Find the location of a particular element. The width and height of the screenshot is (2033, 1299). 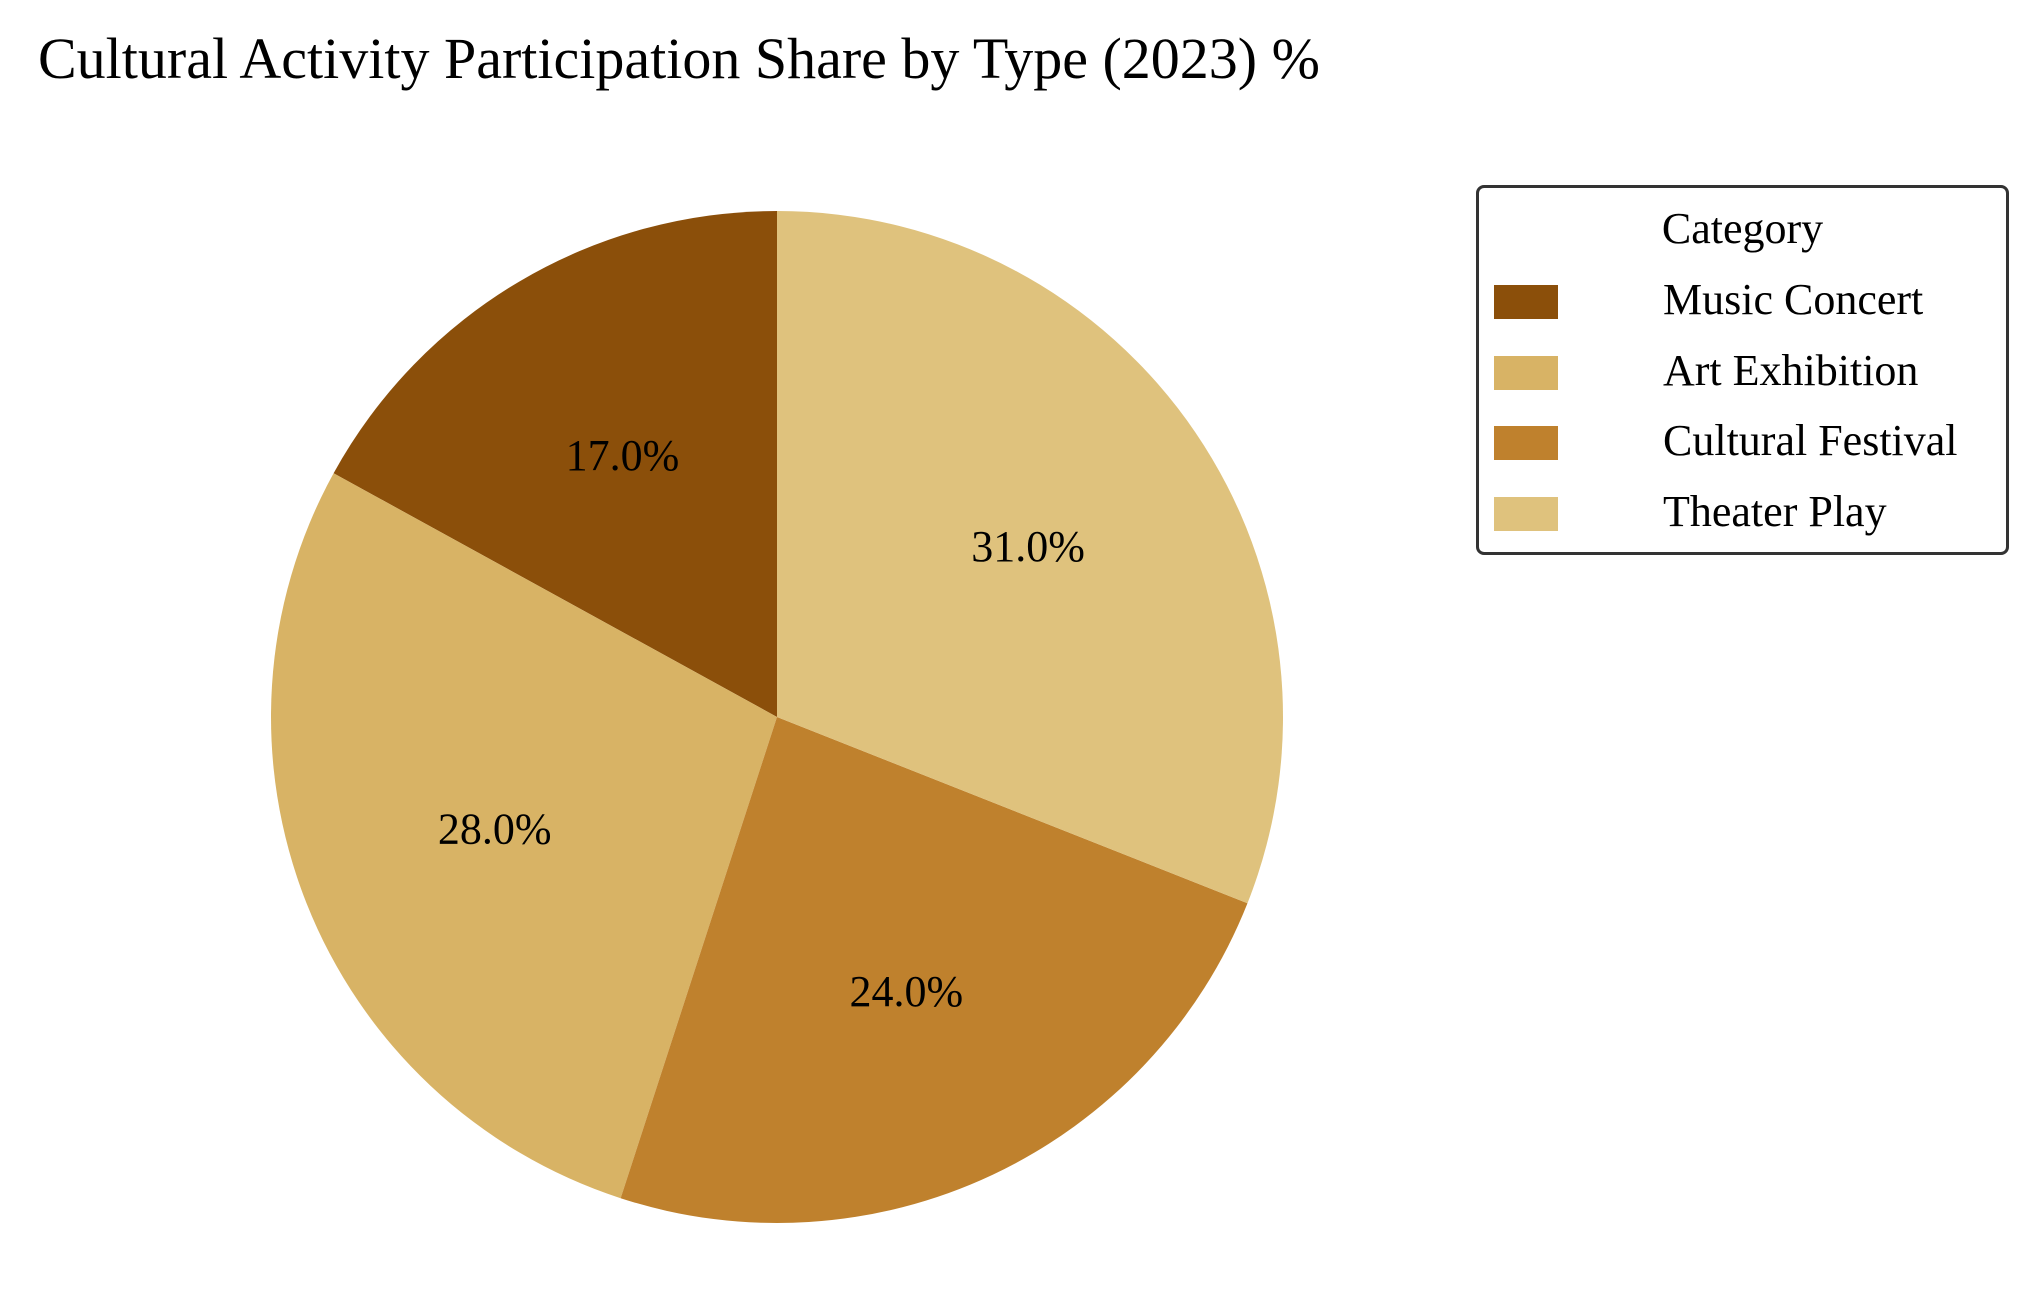

legend-item-theater-play: Theater Play is located at coordinates (1749, 512).